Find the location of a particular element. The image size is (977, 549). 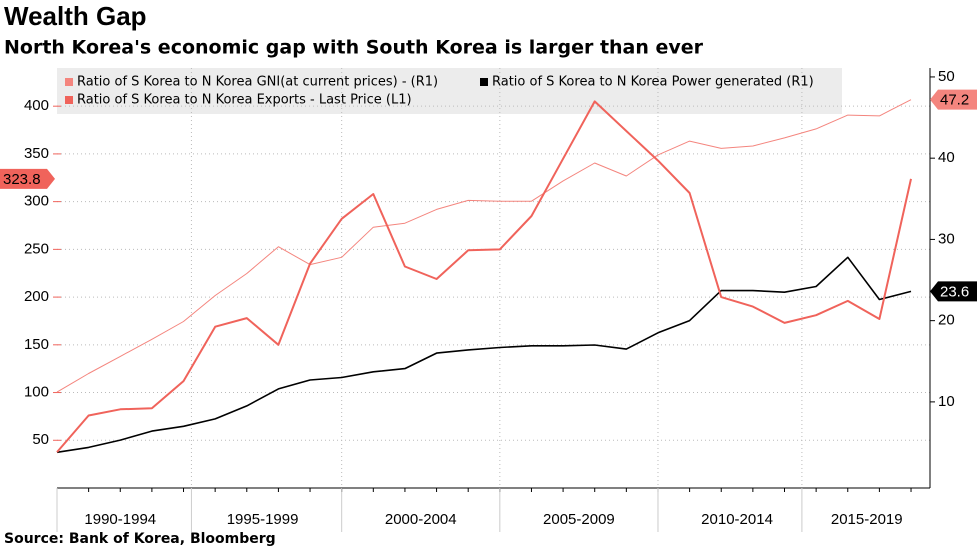

y-tick-label: 350 is located at coordinates (36, 153).